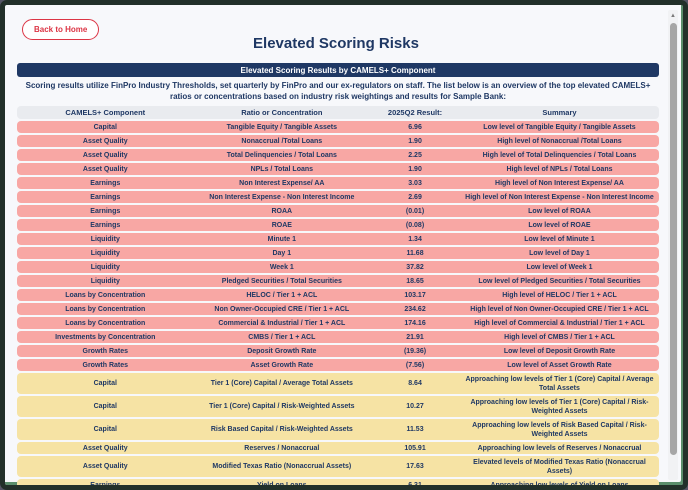 The height and width of the screenshot is (490, 688). Describe the element at coordinates (415, 485) in the screenshot. I see `result-cell: 6.31` at that location.